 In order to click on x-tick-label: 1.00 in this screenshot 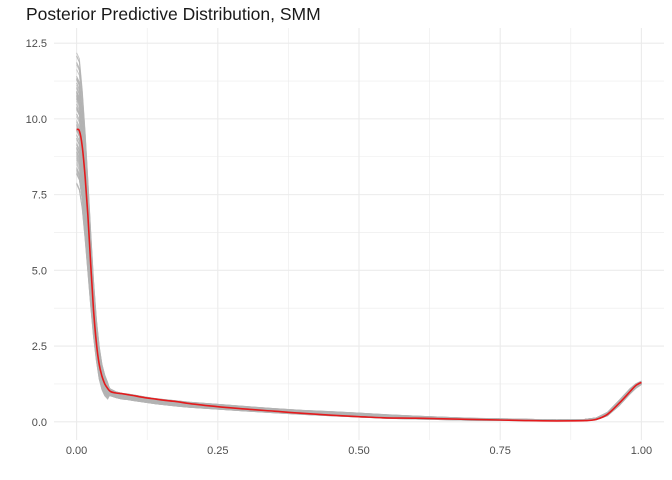, I will do `click(641, 451)`.